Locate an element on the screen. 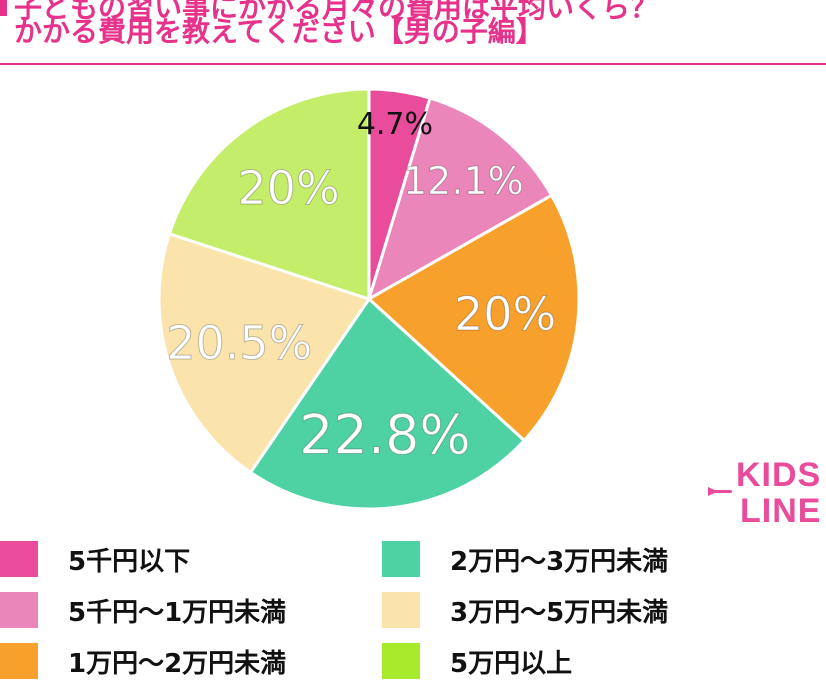 The width and height of the screenshot is (826, 680). legend-item-5: 3万円〜5万円未満 is located at coordinates (525, 610).